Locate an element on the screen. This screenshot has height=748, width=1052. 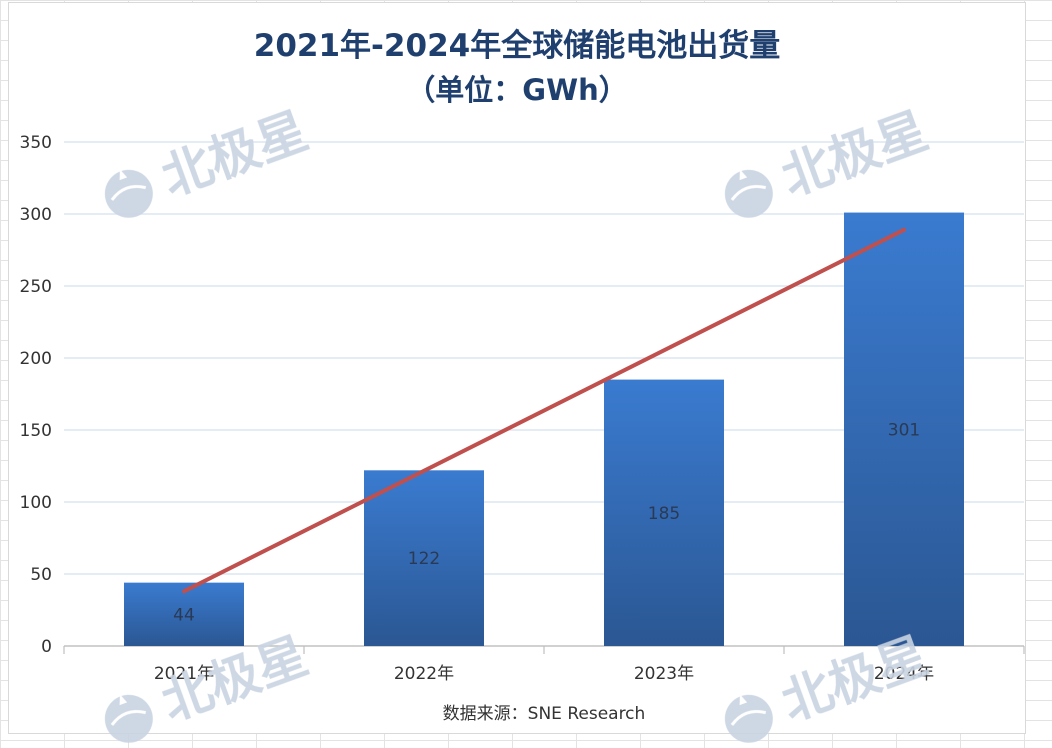
bar-value-label: 44 is located at coordinates (184, 615).